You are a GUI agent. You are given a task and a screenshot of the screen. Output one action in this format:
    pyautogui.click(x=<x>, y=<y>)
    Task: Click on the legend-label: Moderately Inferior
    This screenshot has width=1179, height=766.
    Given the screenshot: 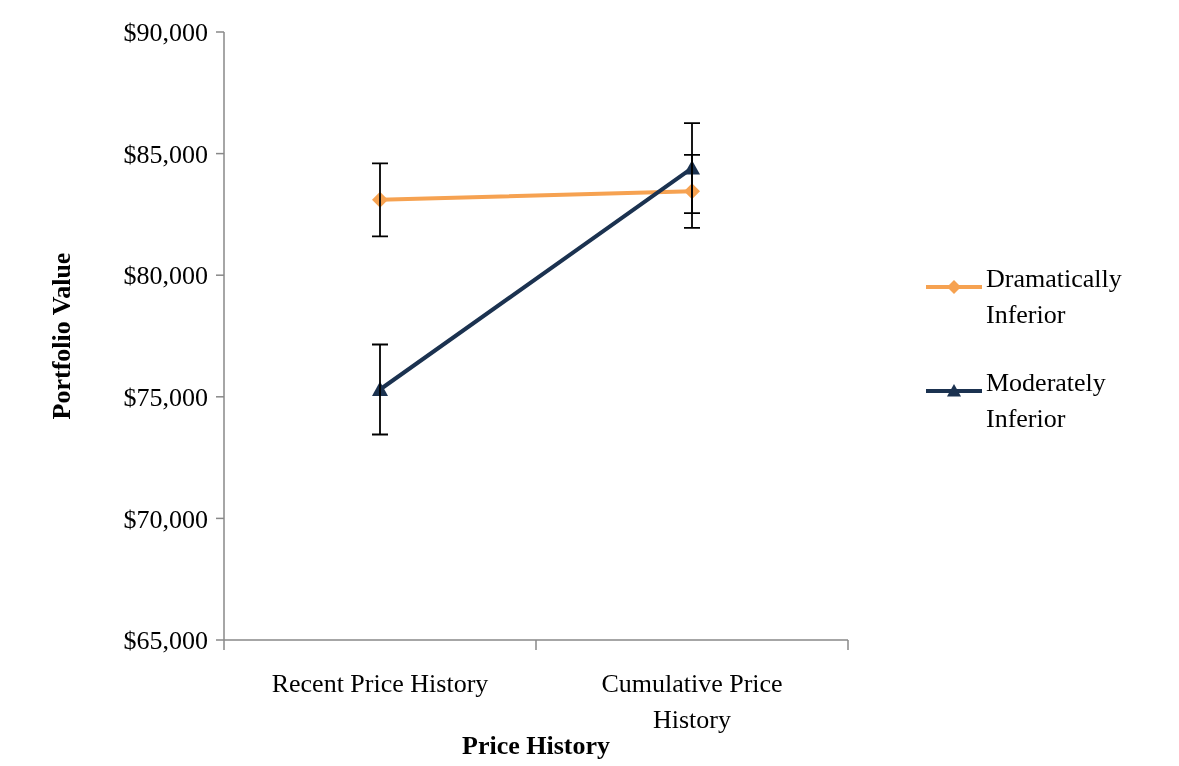 What is the action you would take?
    pyautogui.click(x=1046, y=400)
    